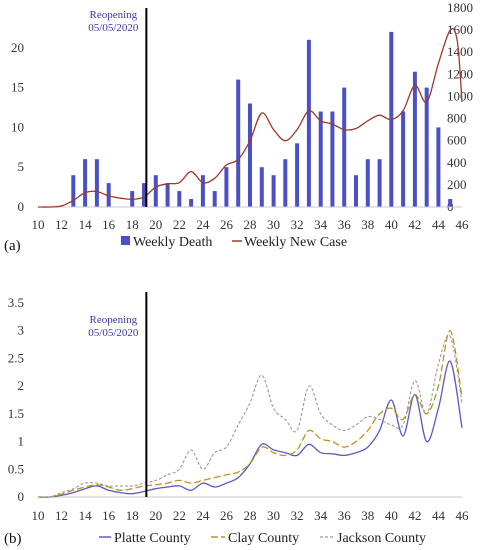 The image size is (483, 550). Describe the element at coordinates (460, 95) in the screenshot. I see `chart-a-y-right-tick: 1000` at that location.